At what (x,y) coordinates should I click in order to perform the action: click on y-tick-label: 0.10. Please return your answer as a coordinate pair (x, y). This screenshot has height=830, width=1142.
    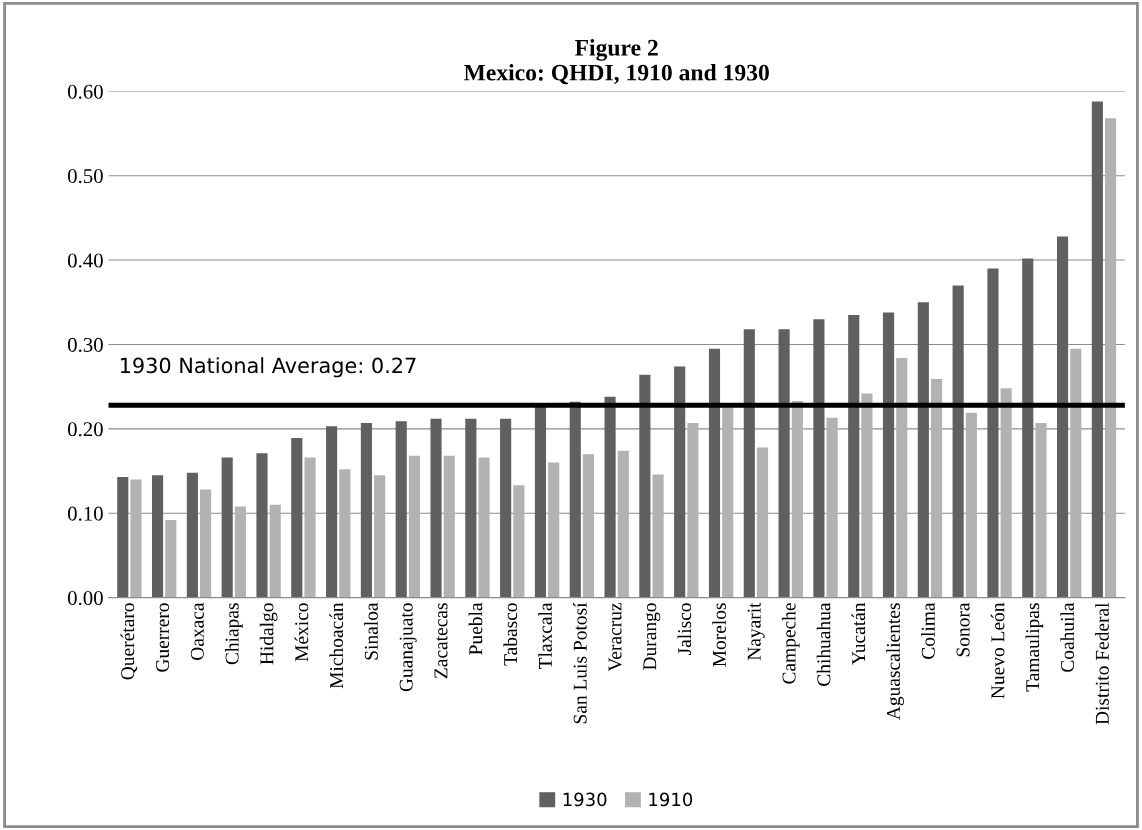
    Looking at the image, I should click on (85, 513).